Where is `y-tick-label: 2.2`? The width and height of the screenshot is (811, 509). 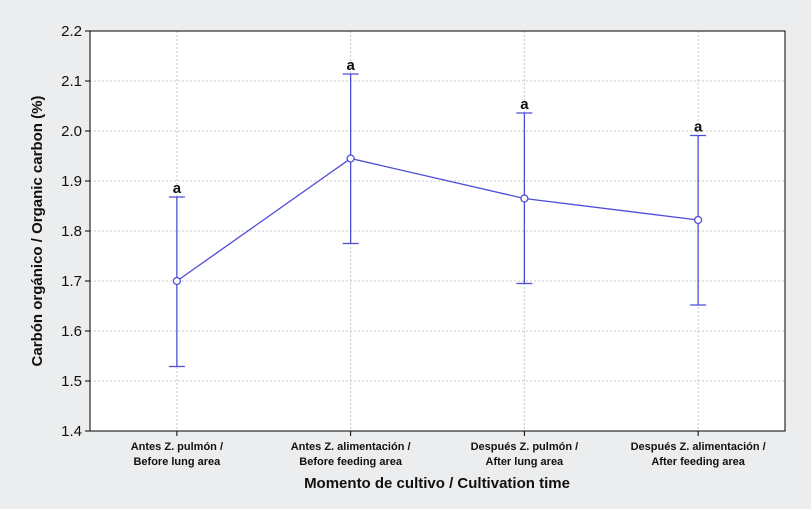
y-tick-label: 2.2 is located at coordinates (71, 31).